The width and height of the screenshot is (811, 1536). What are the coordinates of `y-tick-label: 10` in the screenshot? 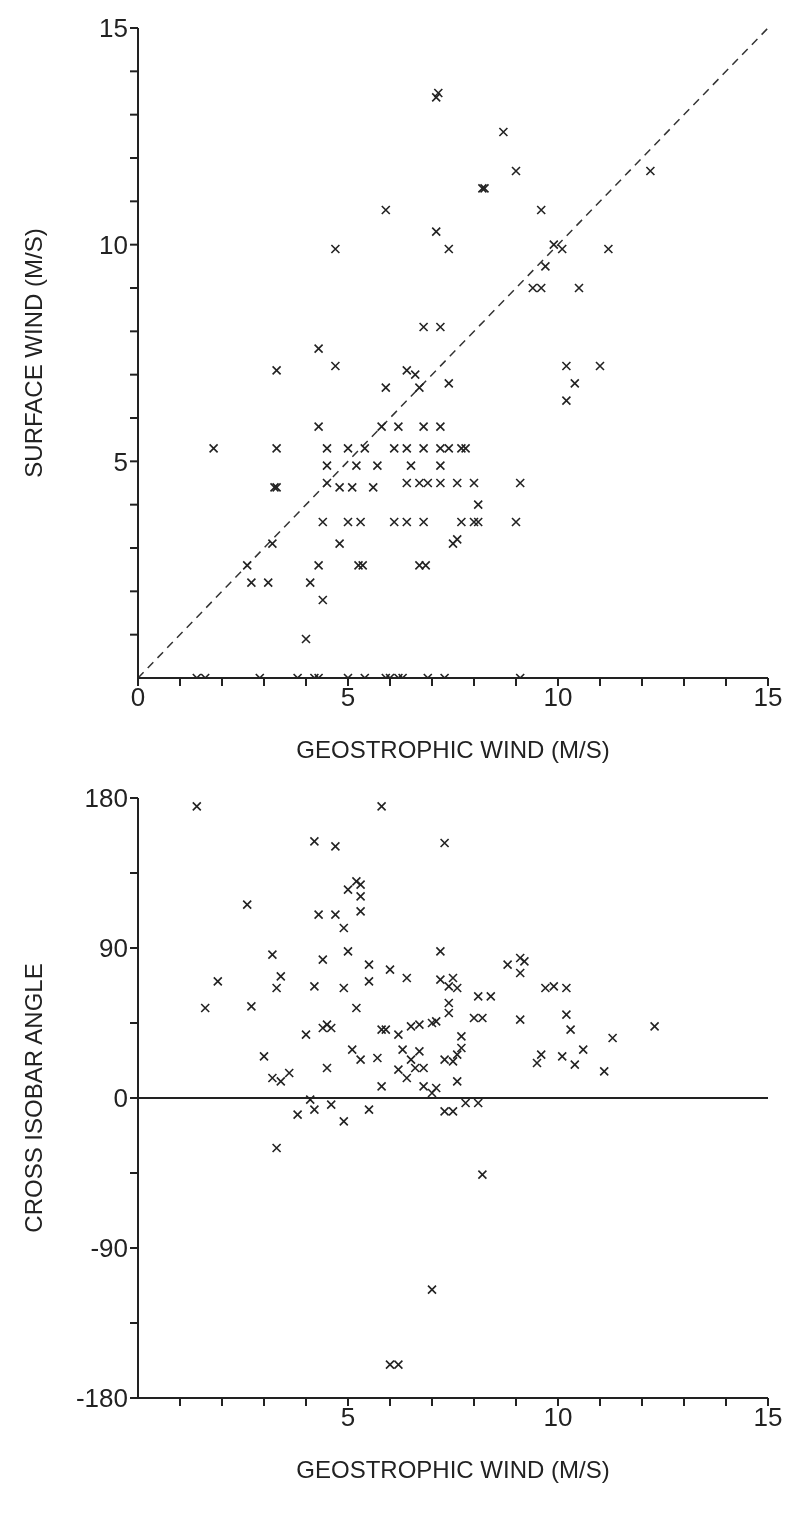 It's located at (113, 244).